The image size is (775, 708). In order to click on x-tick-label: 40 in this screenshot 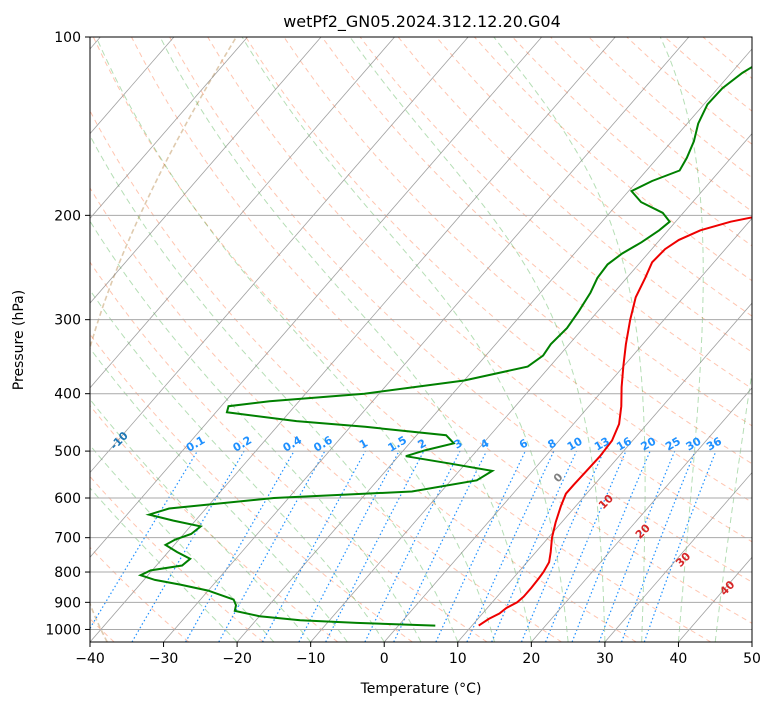, I will do `click(679, 659)`.